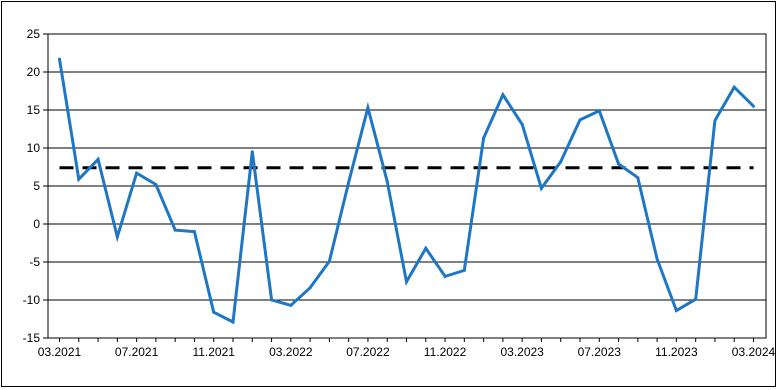 The width and height of the screenshot is (779, 390). Describe the element at coordinates (291, 352) in the screenshot. I see `x-tick-label: 03.2022` at that location.